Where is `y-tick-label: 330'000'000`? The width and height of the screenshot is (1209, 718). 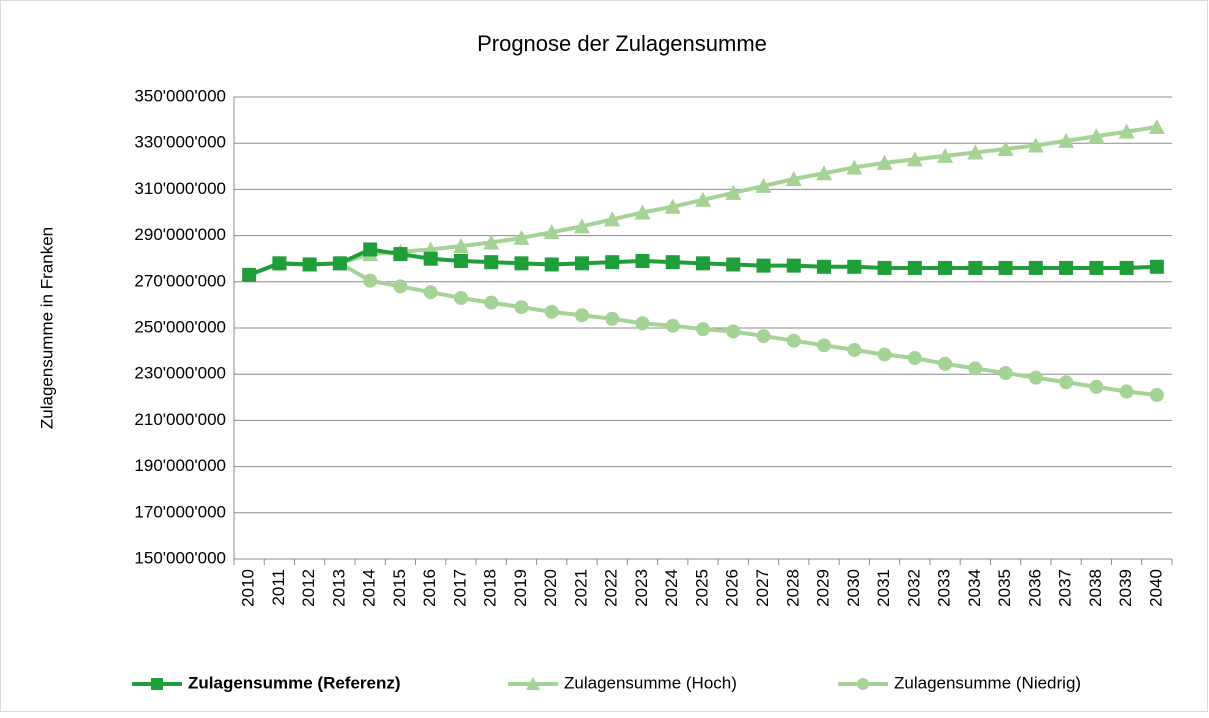 y-tick-label: 330'000'000 is located at coordinates (180, 142).